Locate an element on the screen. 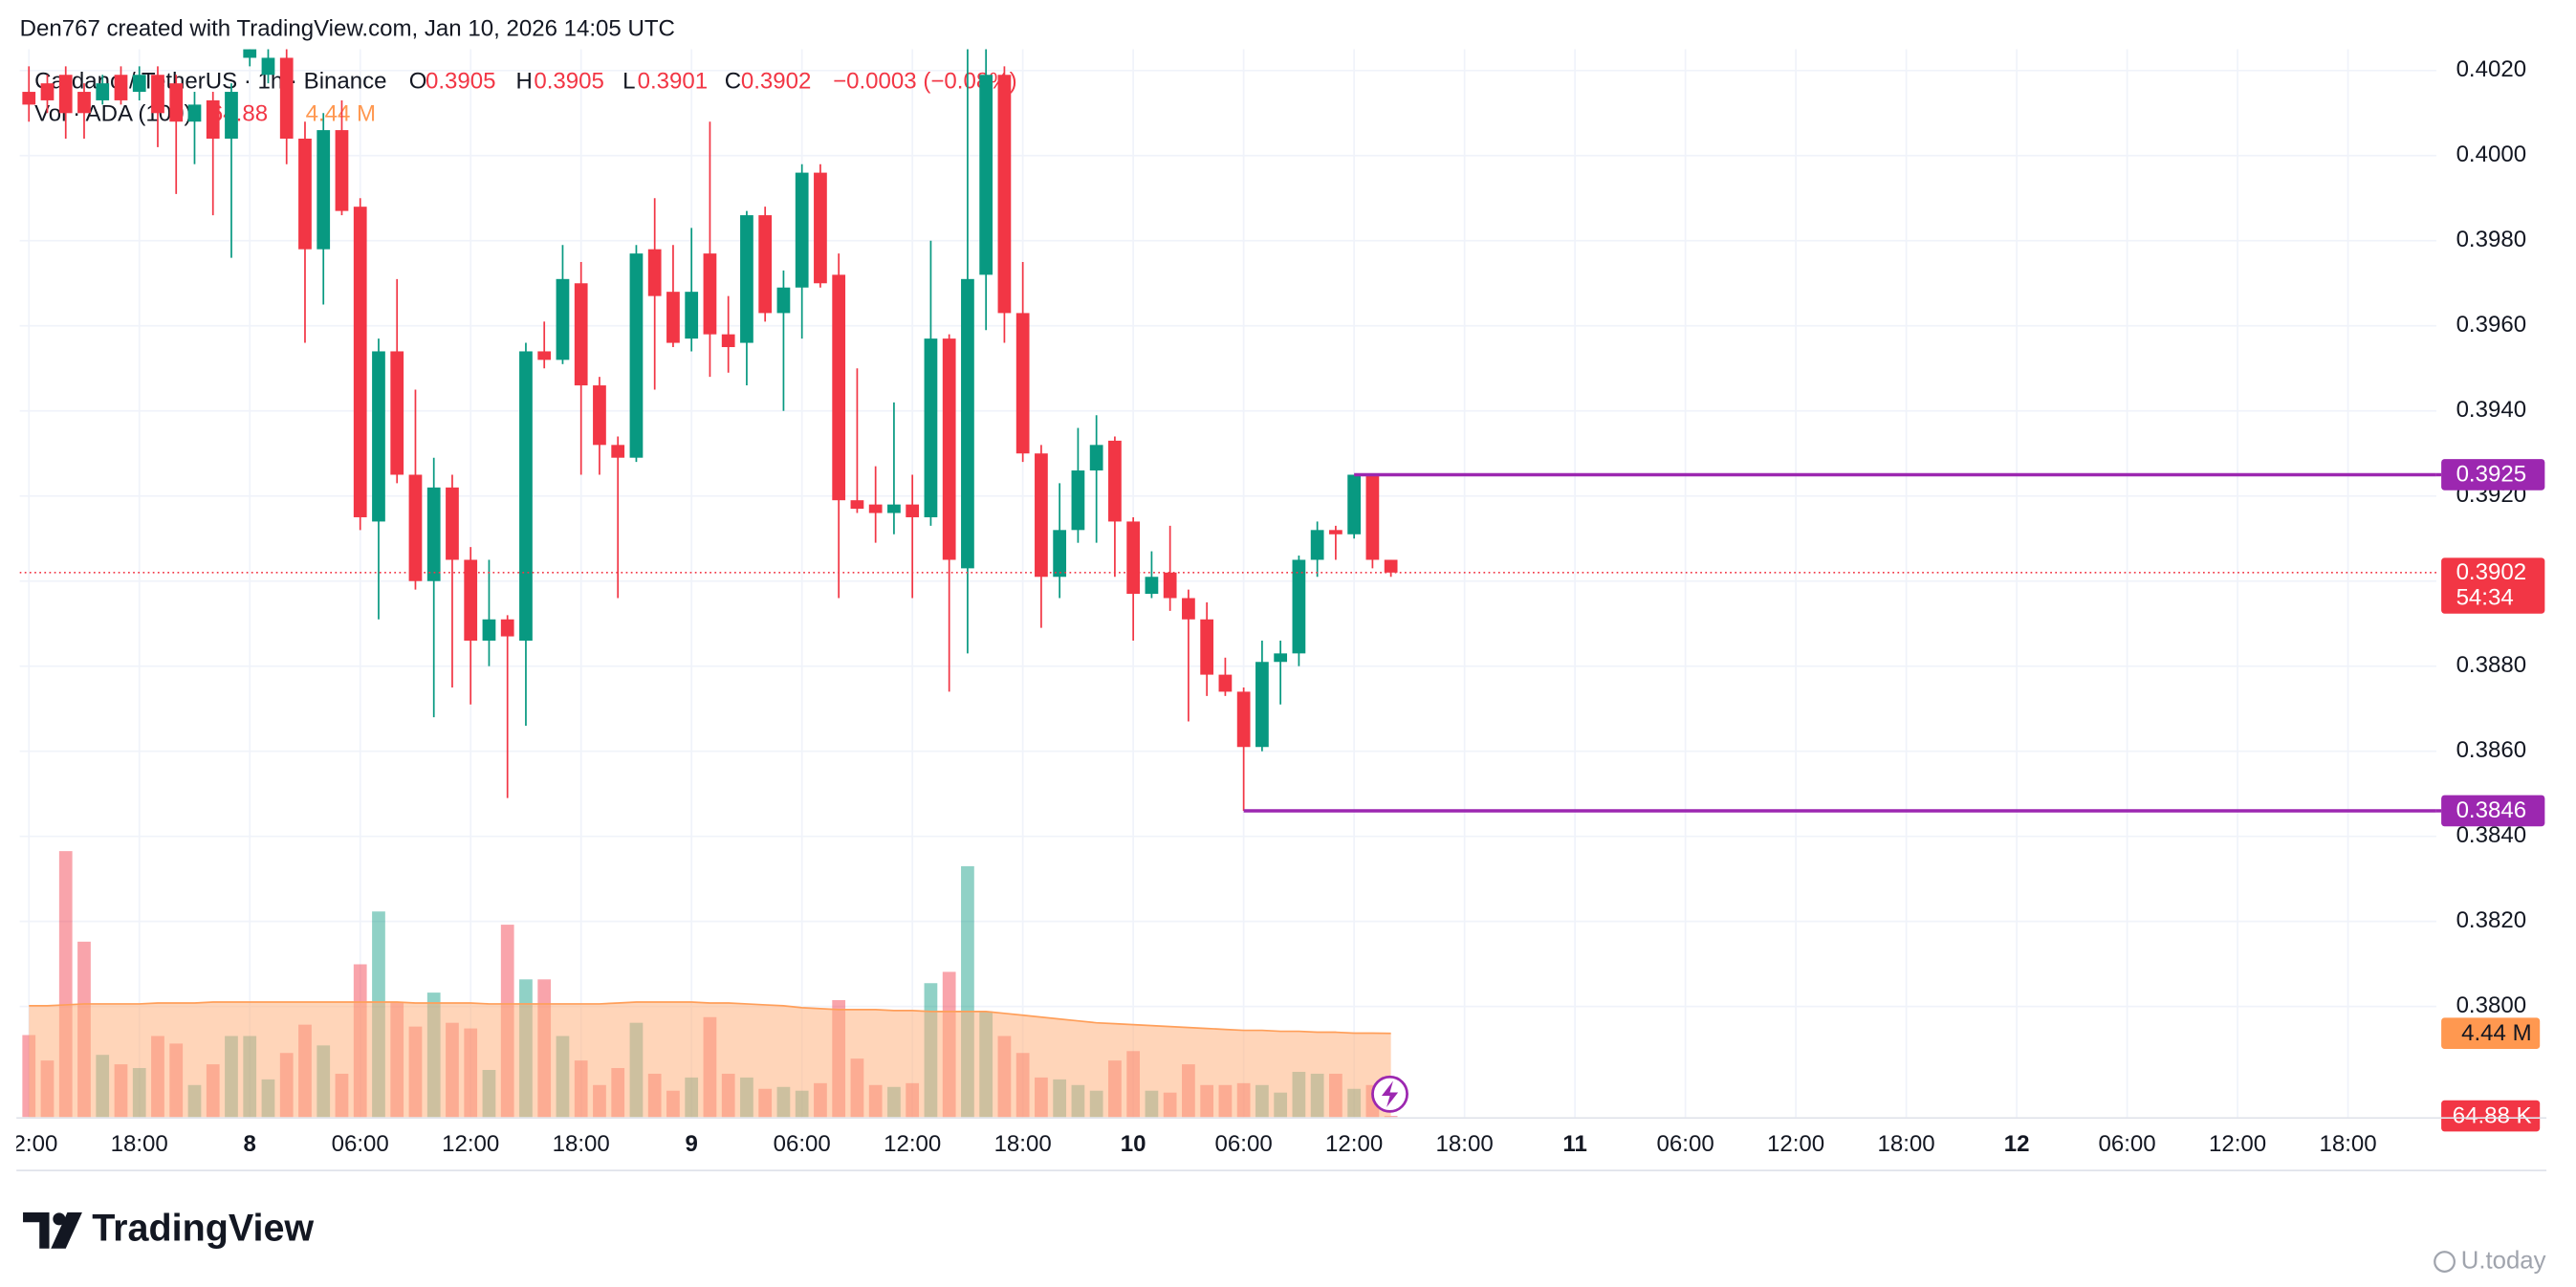 This screenshot has width=2576, height=1287. volume-legend-title: Vol · ADA (100) is located at coordinates (112, 114).